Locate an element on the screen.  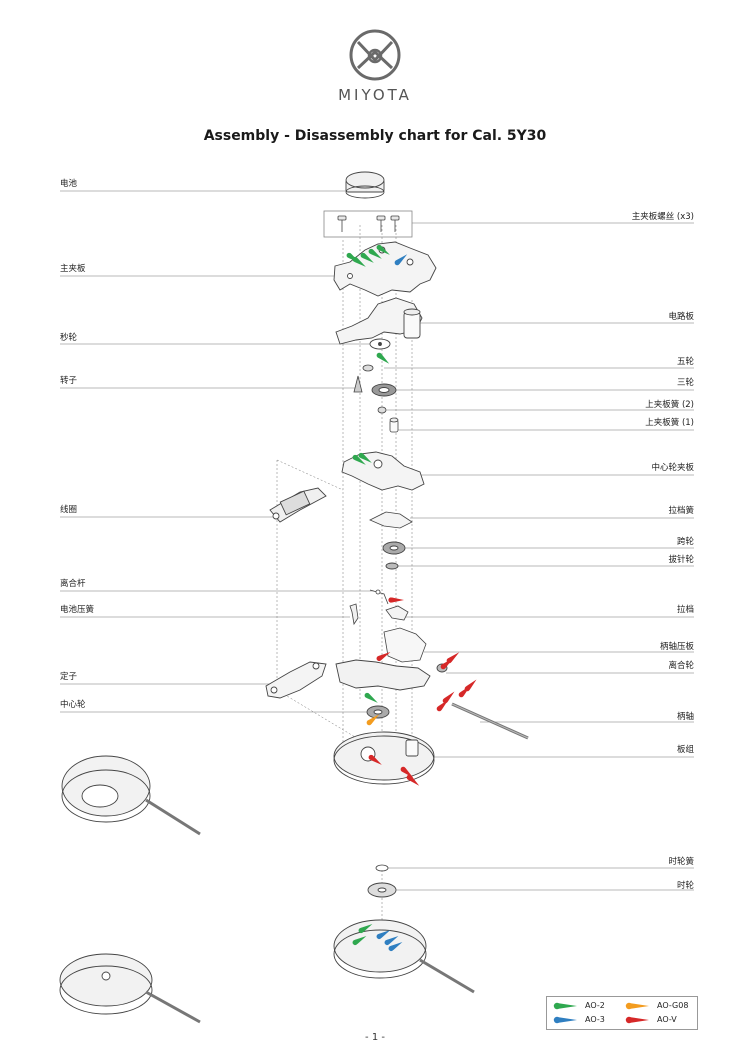
middle-plate-part is located at coordinates (391, 675).